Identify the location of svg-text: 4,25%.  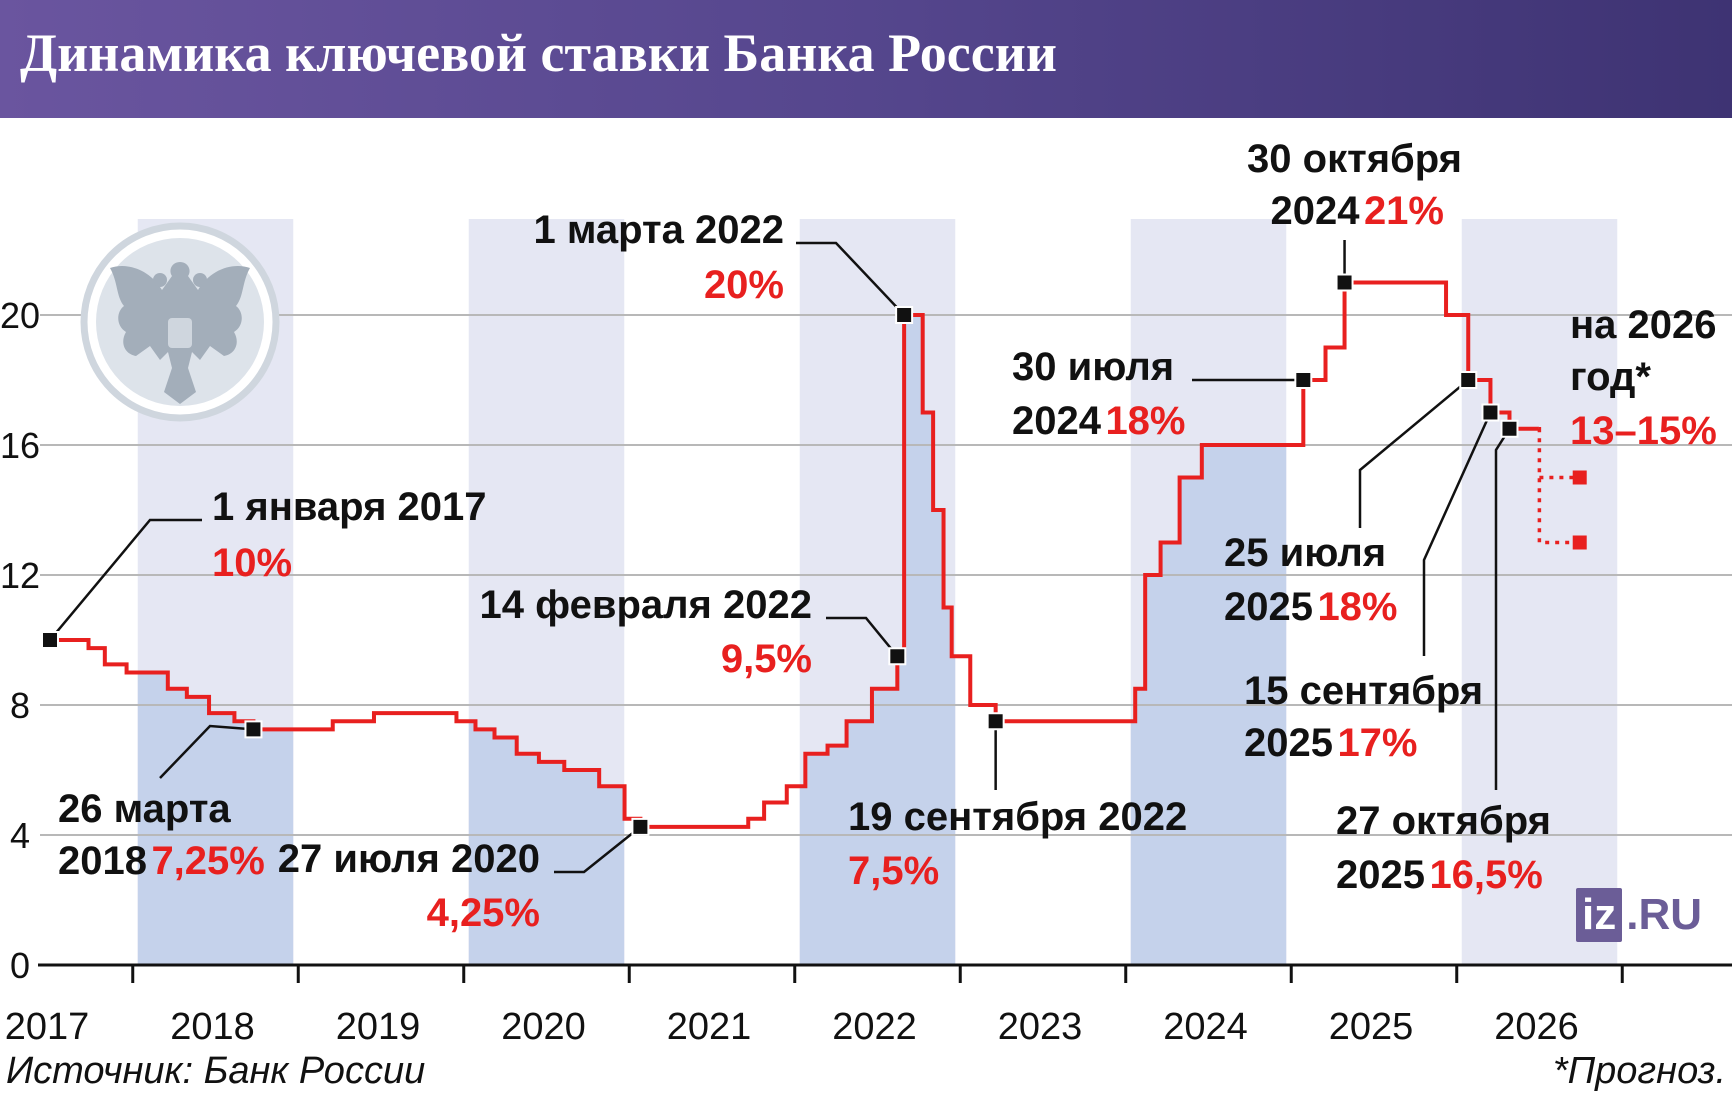
(483, 913).